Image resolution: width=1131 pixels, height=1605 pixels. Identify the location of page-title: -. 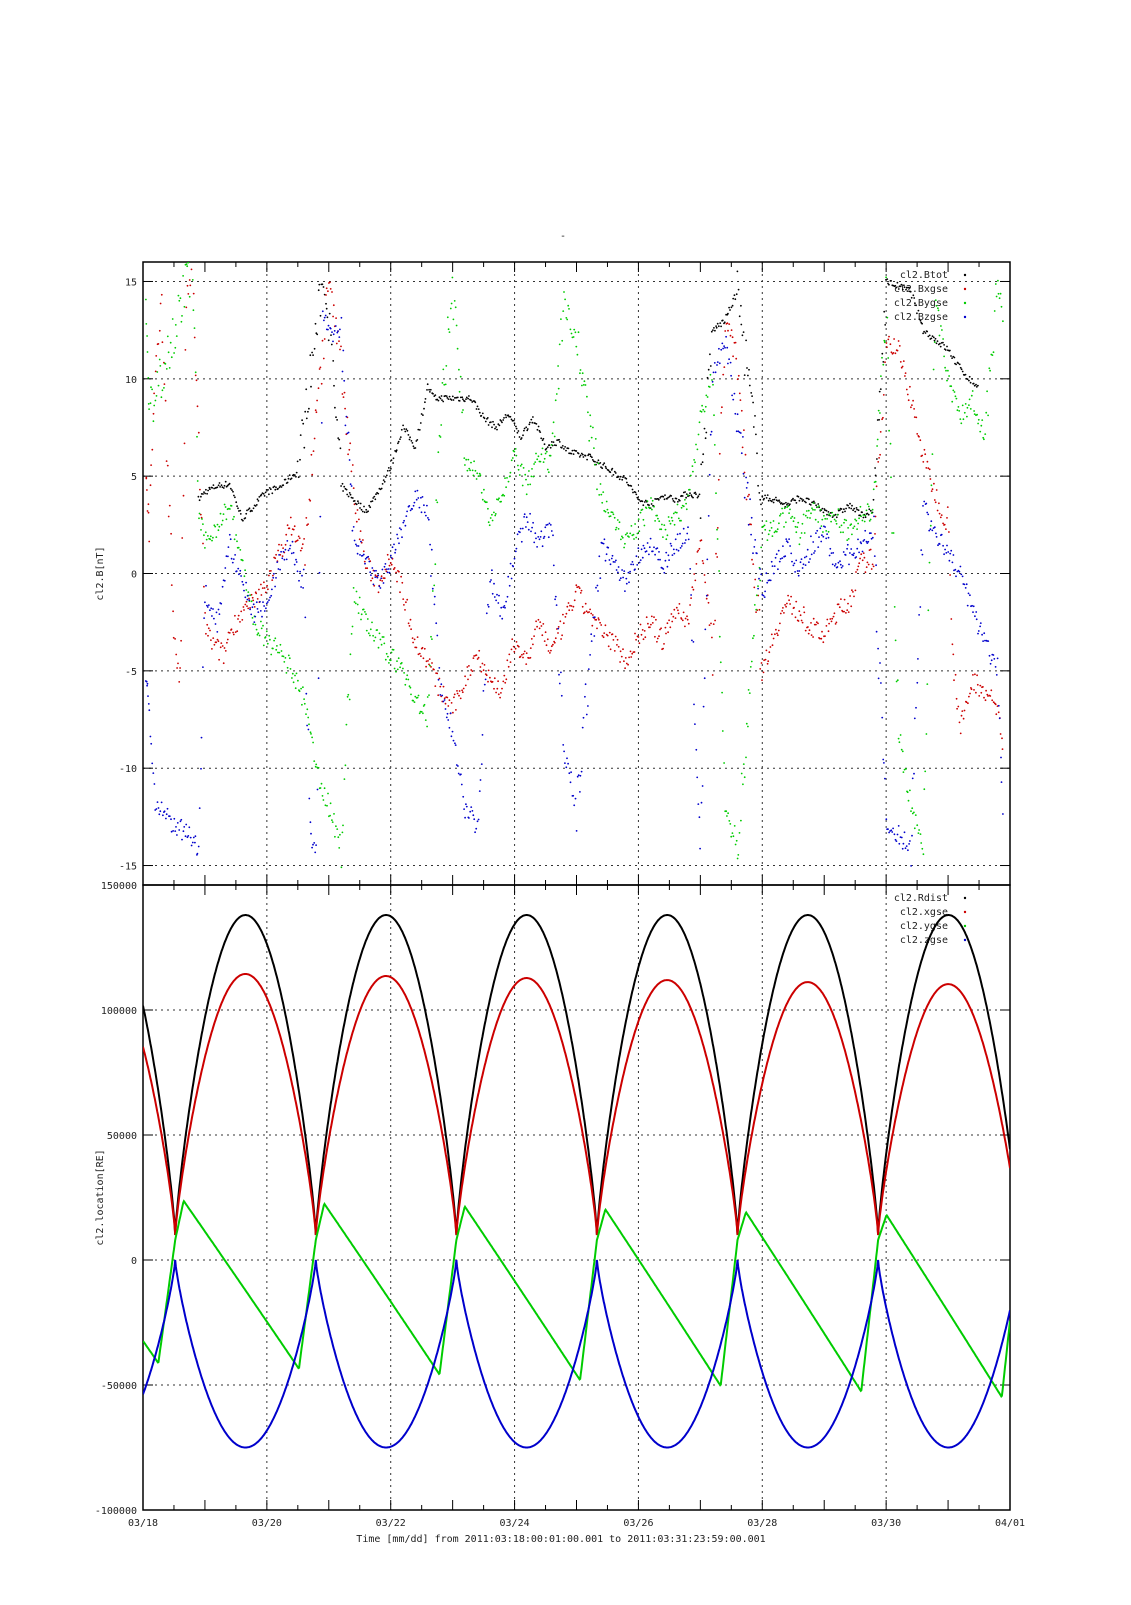
(563, 236).